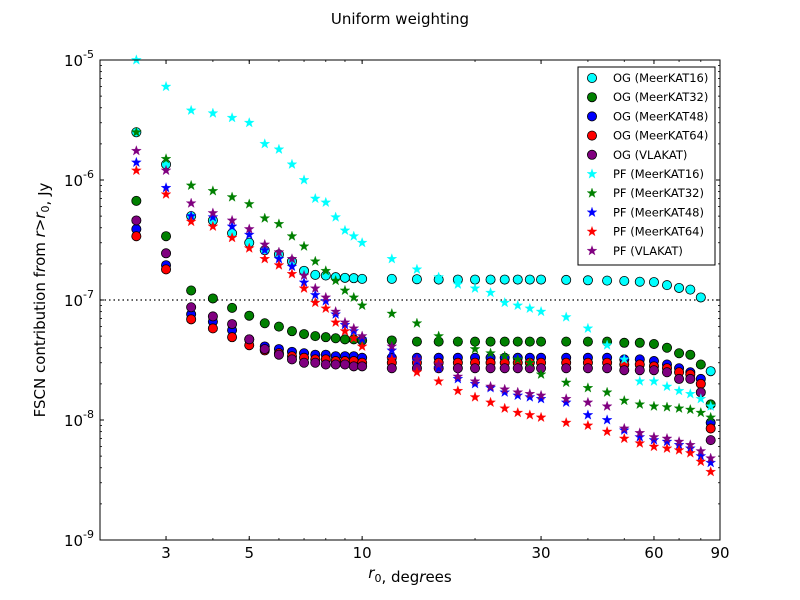  Describe the element at coordinates (42, 299) in the screenshot. I see `y-axis-label: FSCN contribution from r>r0, Jy` at that location.